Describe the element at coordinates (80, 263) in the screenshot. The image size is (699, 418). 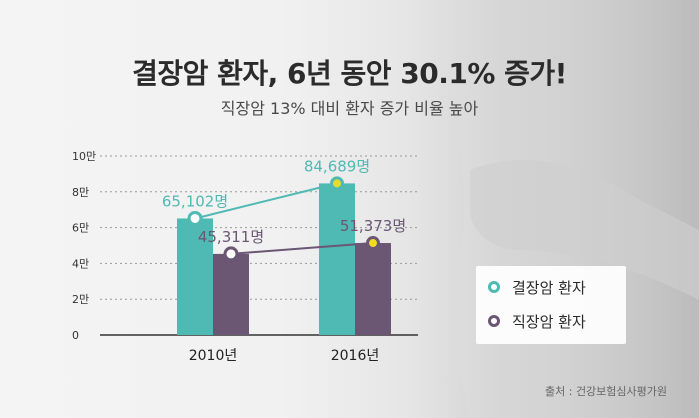
I see `y-tick-label-2: 4만` at that location.